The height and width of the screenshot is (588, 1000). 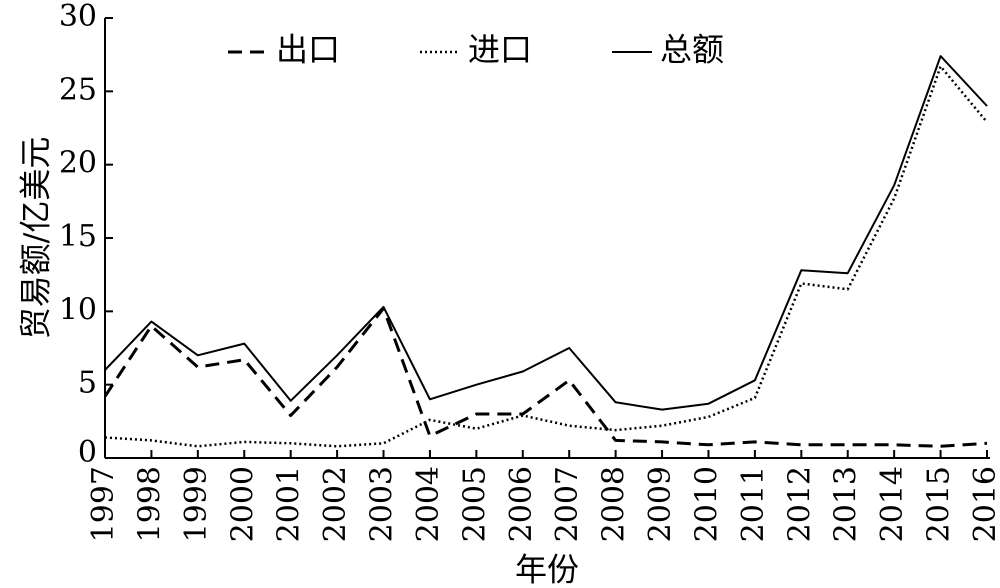 I want to click on x-axis-label: 年份, so click(x=547, y=569).